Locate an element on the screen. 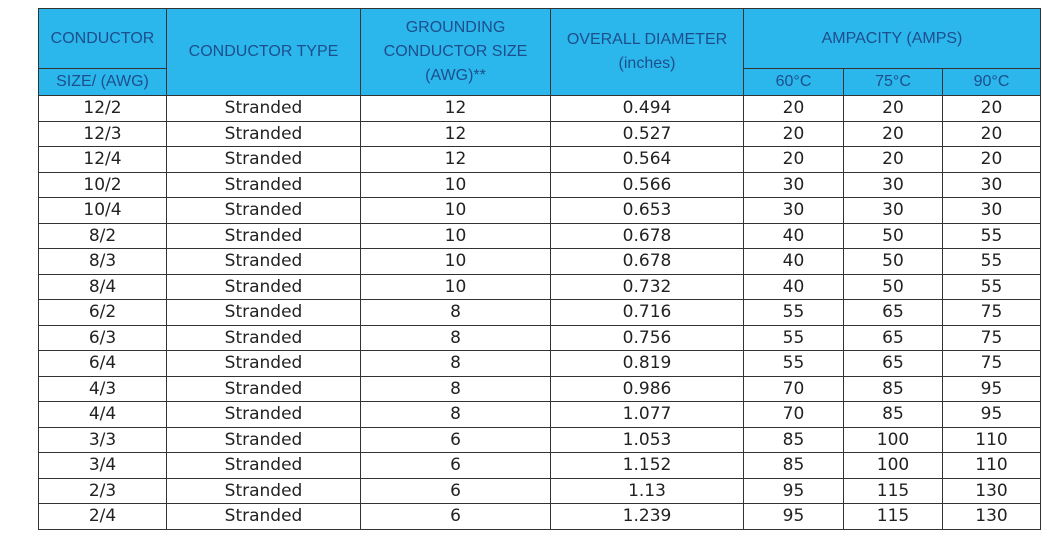  table-cell: 1.077 is located at coordinates (647, 414).